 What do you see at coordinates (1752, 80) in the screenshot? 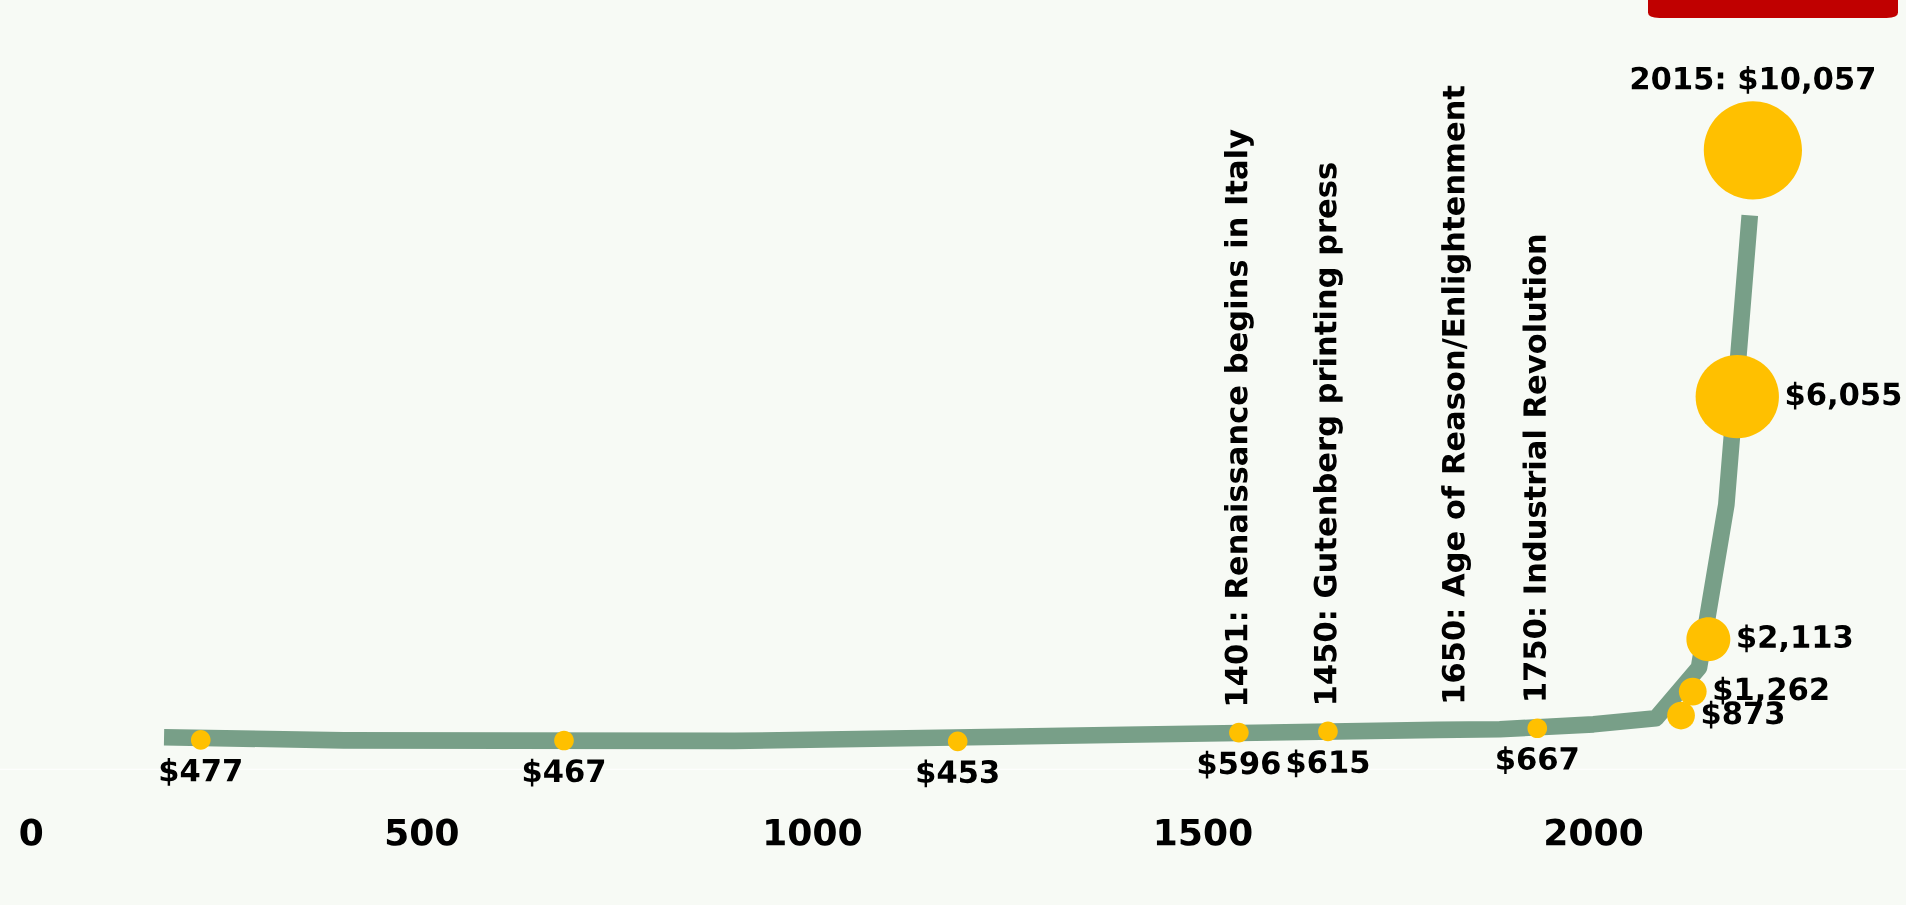
I see `data-label: 2015: $10,057` at bounding box center [1752, 80].